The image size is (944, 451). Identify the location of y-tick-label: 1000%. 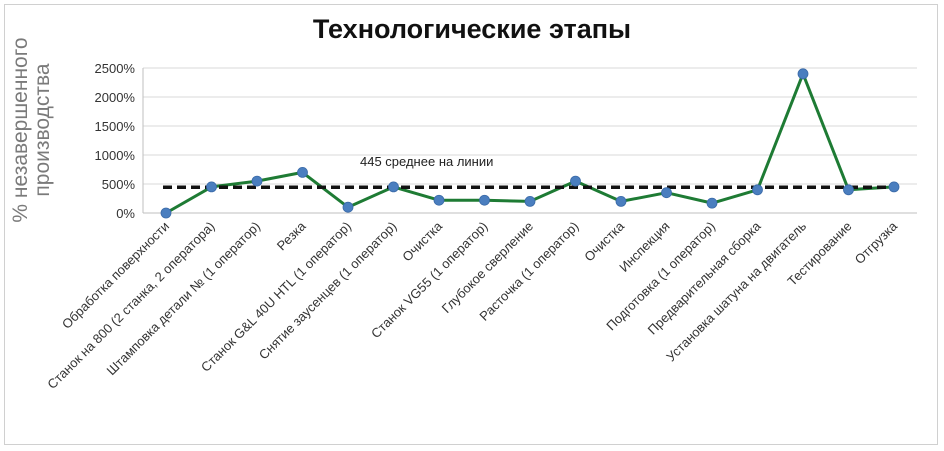
(115, 155).